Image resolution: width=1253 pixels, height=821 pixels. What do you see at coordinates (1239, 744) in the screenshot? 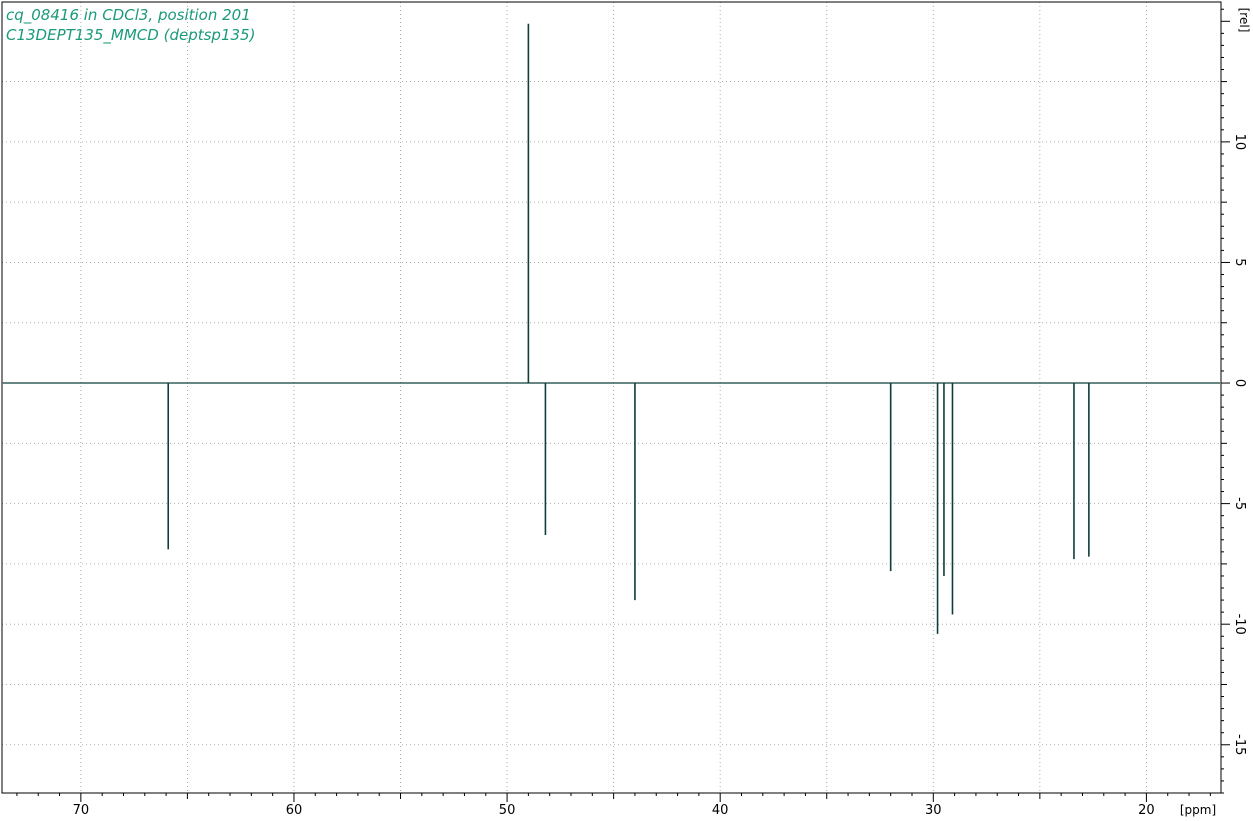
I see `y-tick-label: -15` at bounding box center [1239, 744].